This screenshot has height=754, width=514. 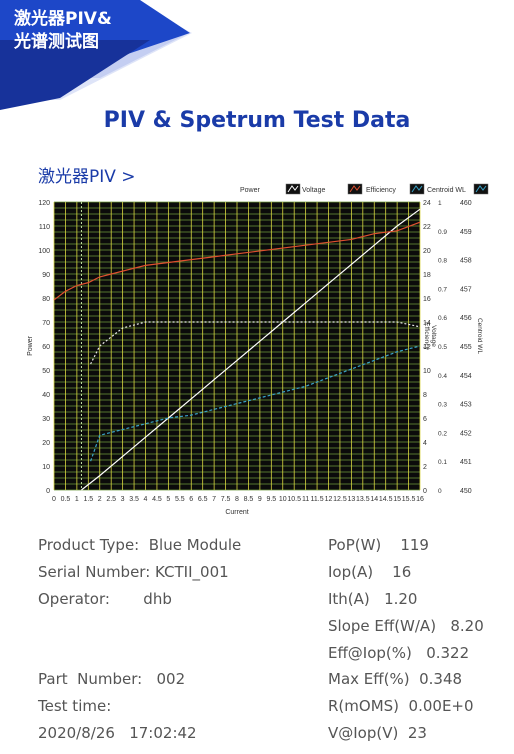 I want to click on x-tick-label: 7, so click(x=214, y=499).